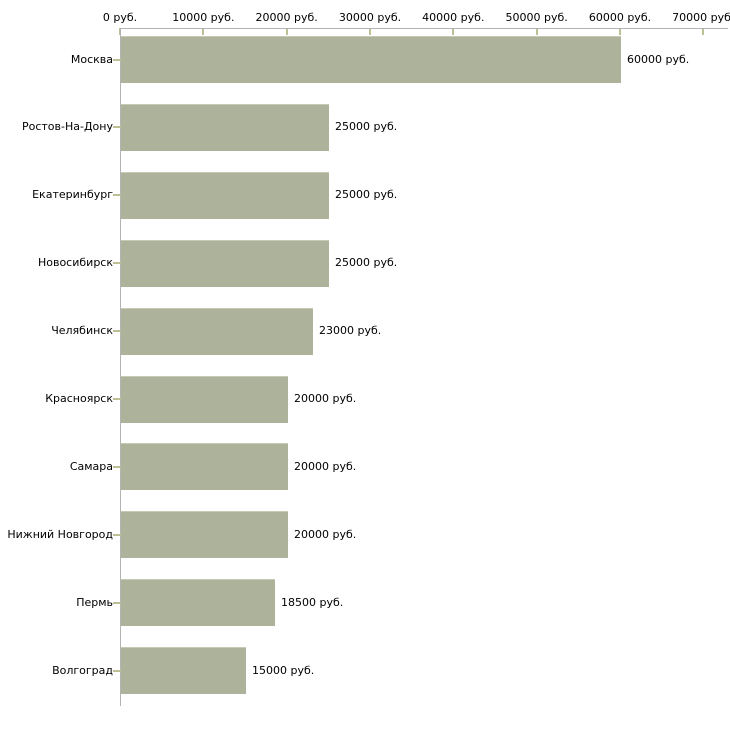 The image size is (730, 730). What do you see at coordinates (453, 17) in the screenshot?
I see `x-axis-tick-label: 40000 руб.` at bounding box center [453, 17].